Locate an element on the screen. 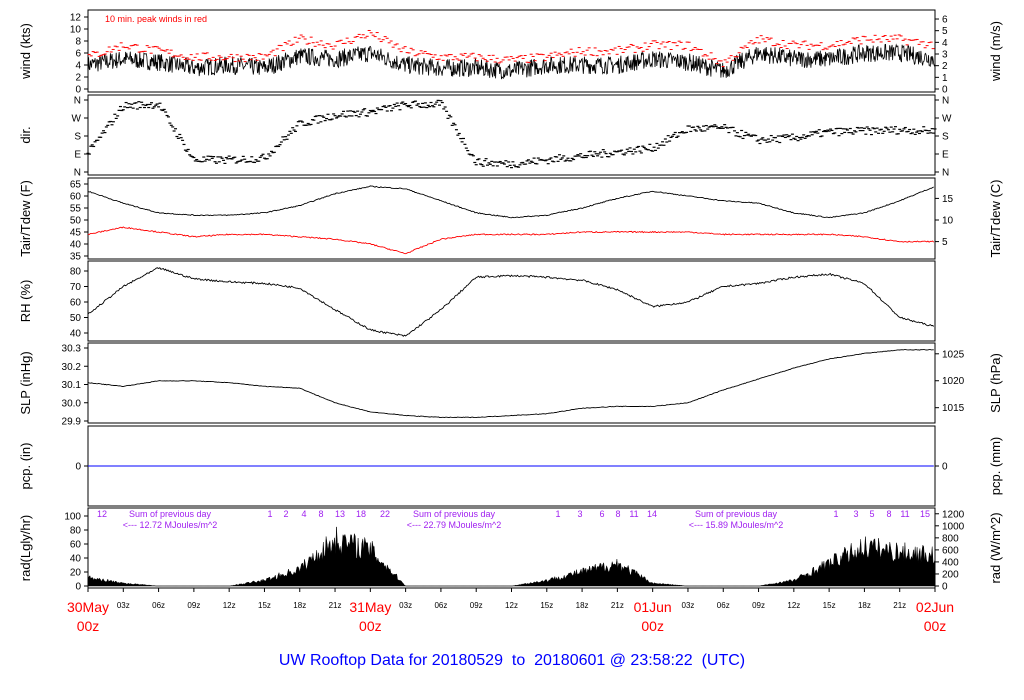 The height and width of the screenshot is (700, 1024). y-tick-label: 6 is located at coordinates (78, 54).